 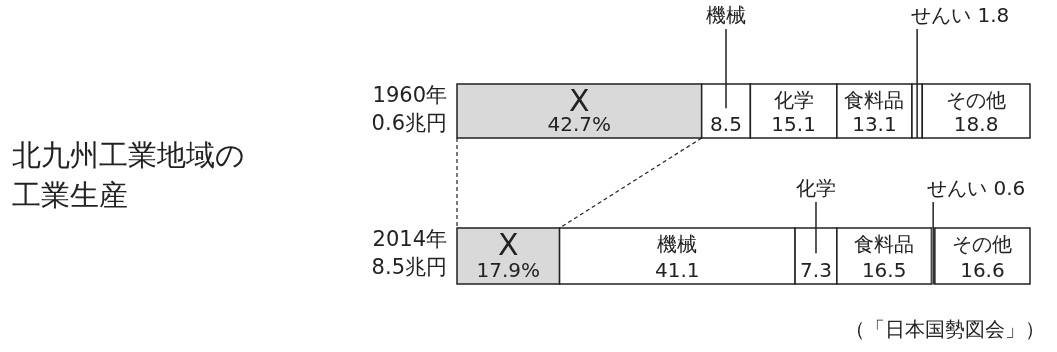 I want to click on series-label: その他, so click(x=976, y=100).